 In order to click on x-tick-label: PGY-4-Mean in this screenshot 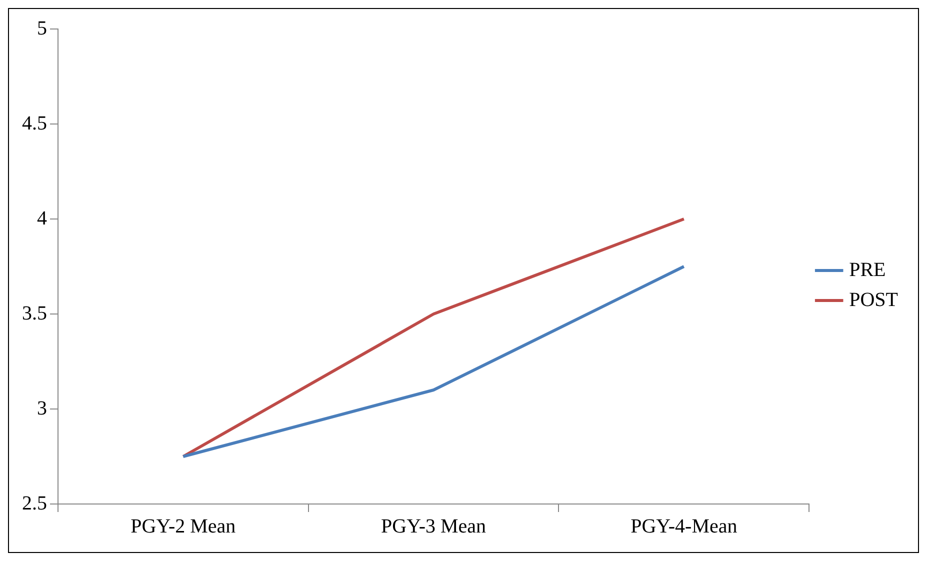, I will do `click(684, 526)`.